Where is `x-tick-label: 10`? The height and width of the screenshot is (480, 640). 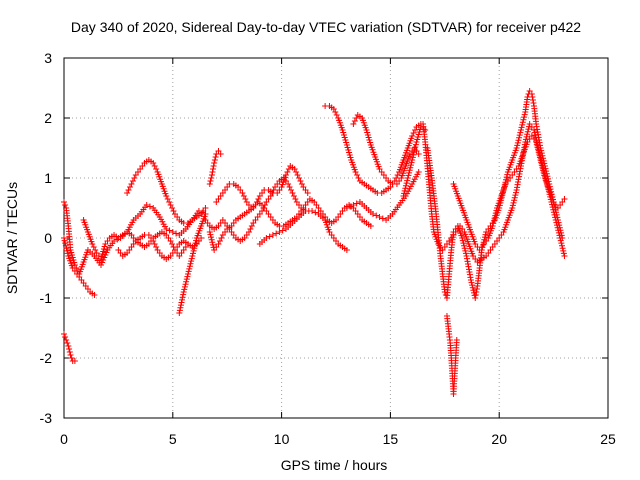 x-tick-label: 10 is located at coordinates (282, 439).